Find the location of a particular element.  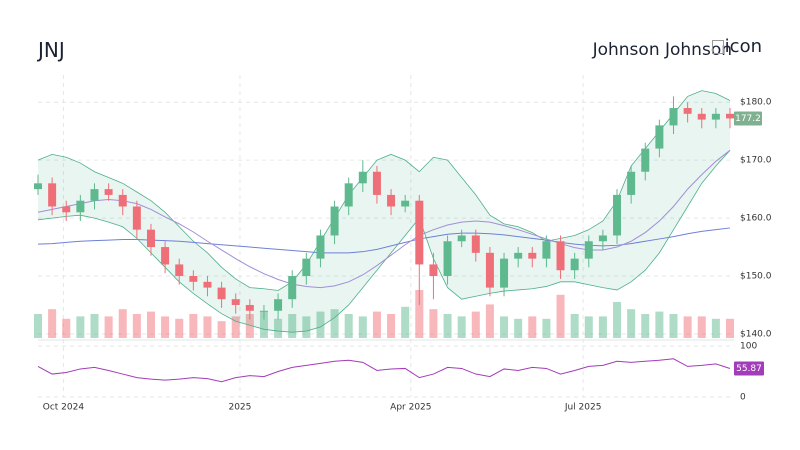

x-tick-label: Oct 2024 is located at coordinates (64, 408).